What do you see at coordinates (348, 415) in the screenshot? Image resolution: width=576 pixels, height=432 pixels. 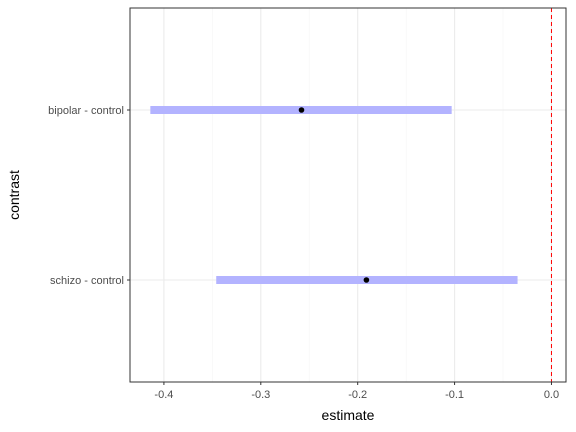 I see `x-axis-title: estimate` at bounding box center [348, 415].